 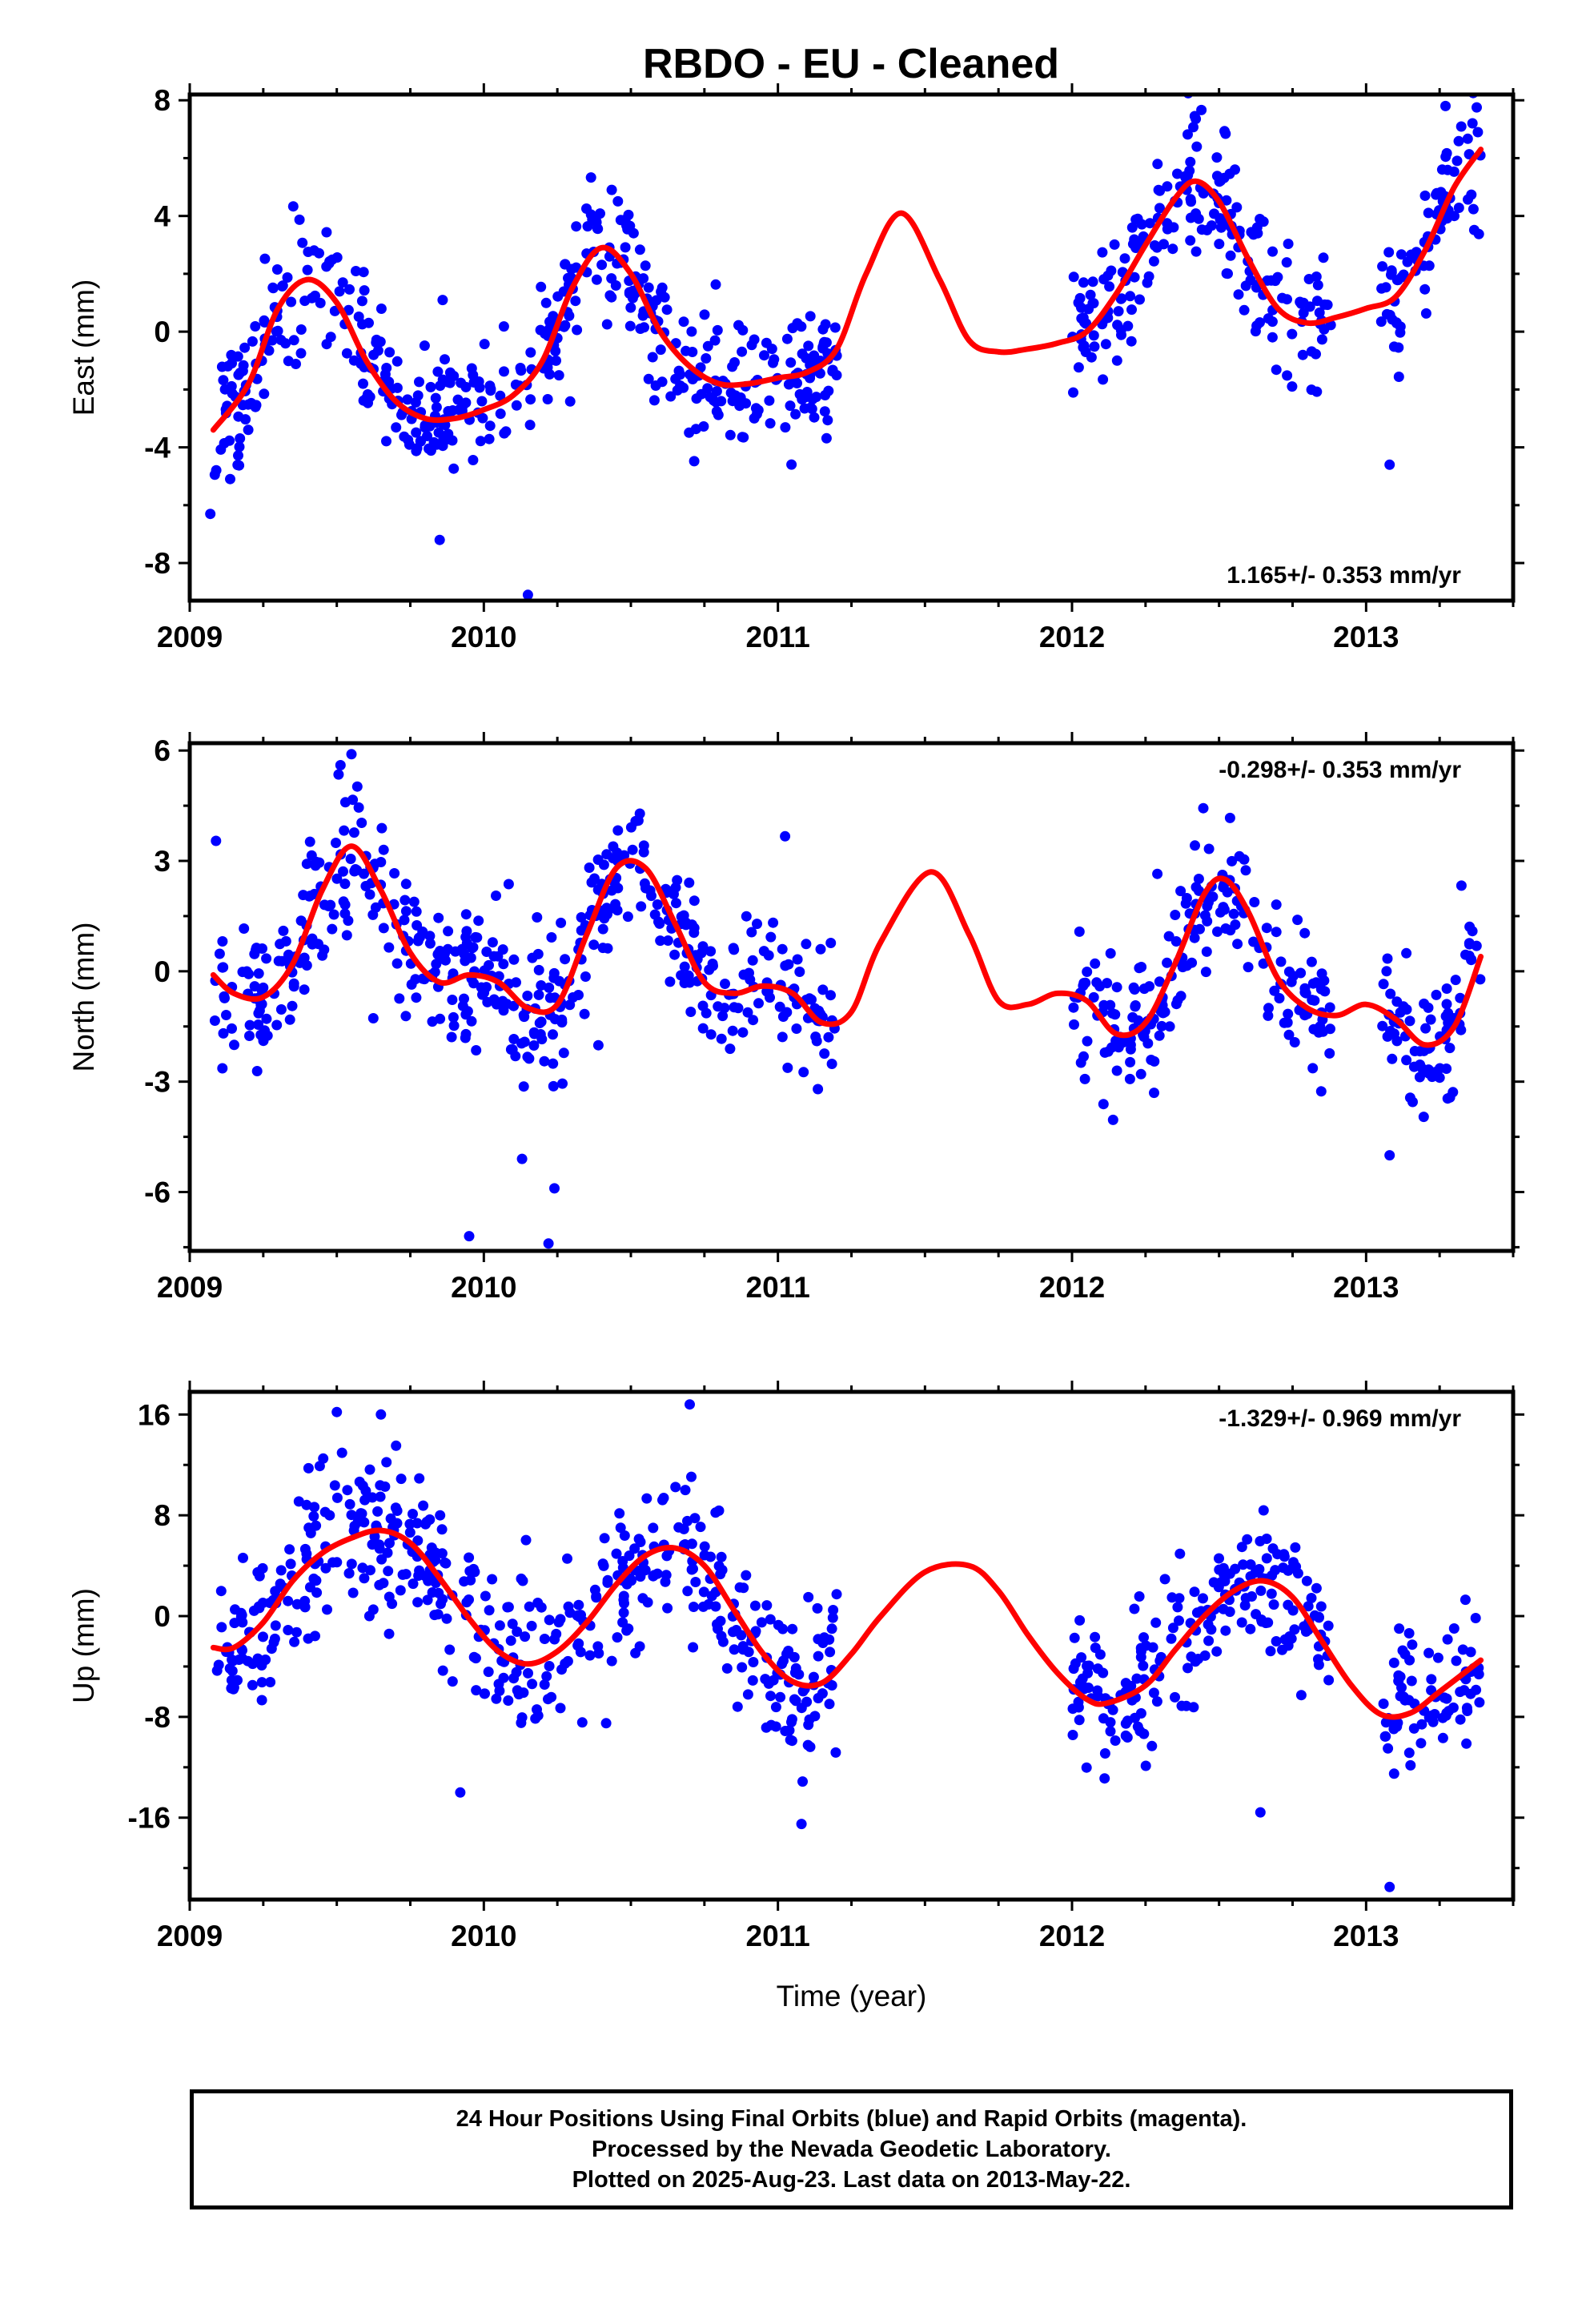 What do you see at coordinates (149, 1819) in the screenshot?
I see `up-y-tick-label: -16` at bounding box center [149, 1819].